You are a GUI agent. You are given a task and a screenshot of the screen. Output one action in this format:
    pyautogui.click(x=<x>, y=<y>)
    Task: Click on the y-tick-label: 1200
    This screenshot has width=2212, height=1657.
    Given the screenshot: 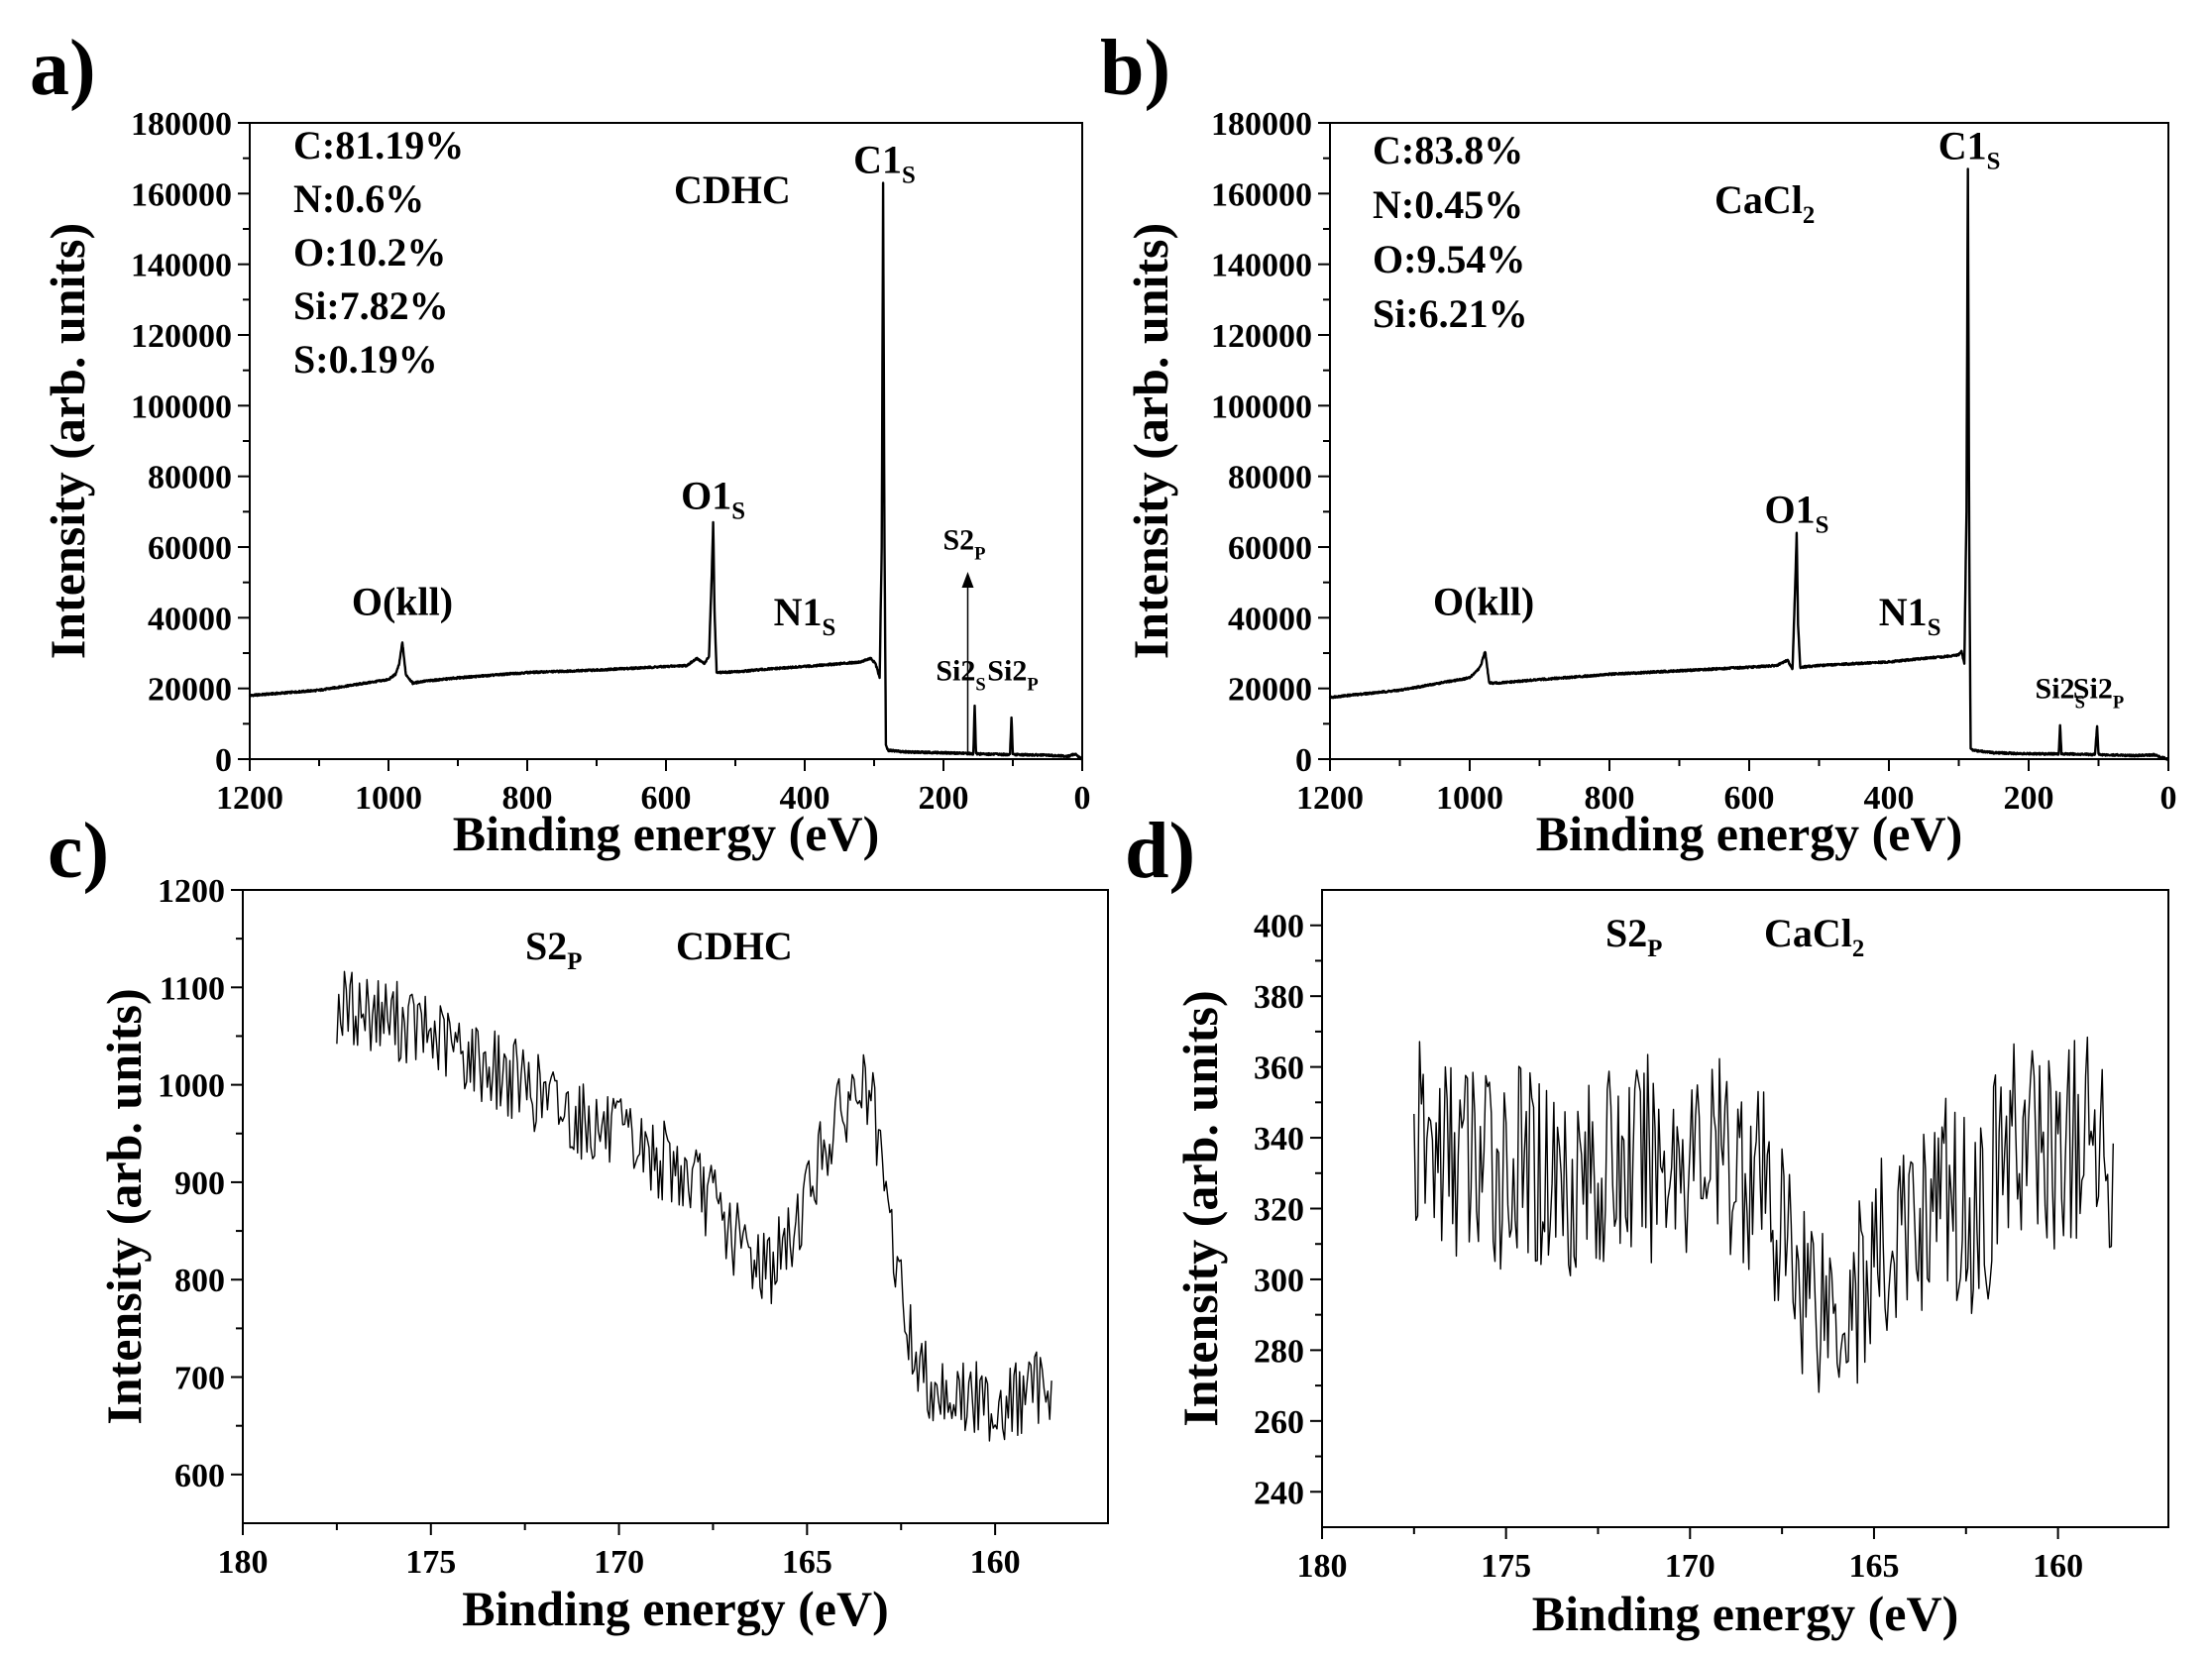 What is the action you would take?
    pyautogui.click(x=191, y=891)
    